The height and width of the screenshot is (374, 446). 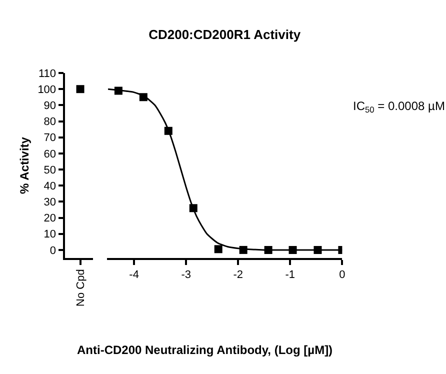 What do you see at coordinates (186, 274) in the screenshot?
I see `x-tick-label: -3` at bounding box center [186, 274].